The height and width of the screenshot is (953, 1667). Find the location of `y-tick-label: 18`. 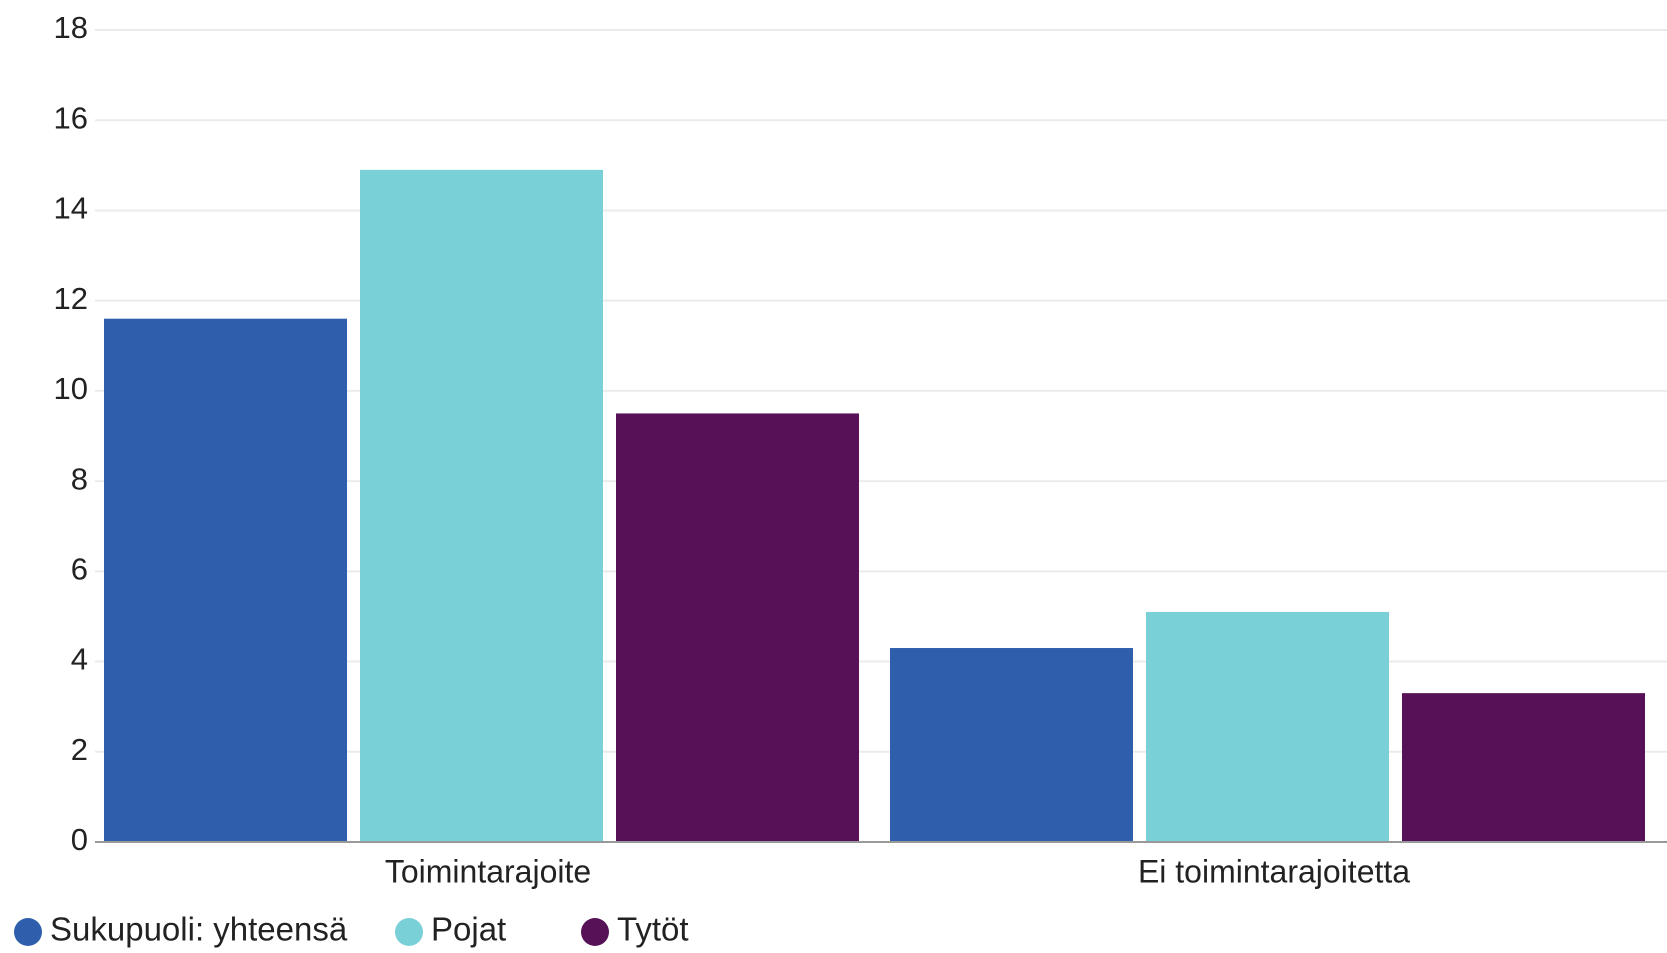

y-tick-label: 18 is located at coordinates (71, 27).